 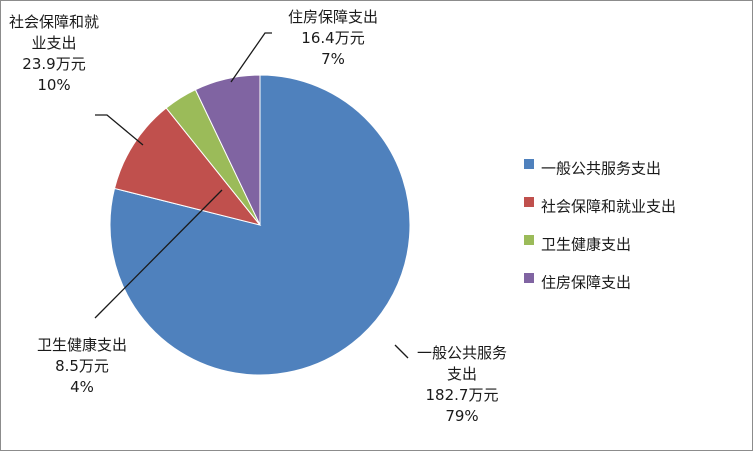 What do you see at coordinates (53, 64) in the screenshot?
I see `slice-label-value-1: 23.9万元` at bounding box center [53, 64].